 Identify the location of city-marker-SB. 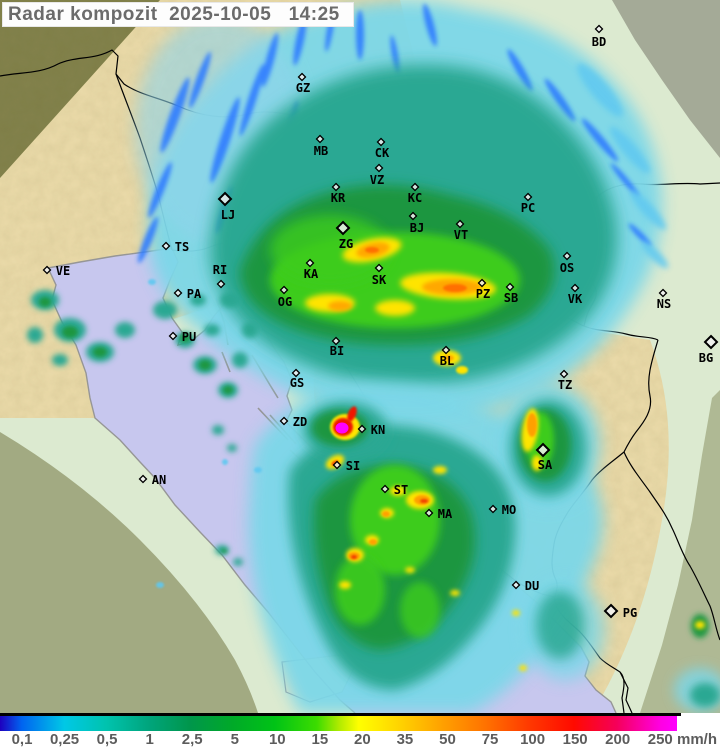
(510, 287).